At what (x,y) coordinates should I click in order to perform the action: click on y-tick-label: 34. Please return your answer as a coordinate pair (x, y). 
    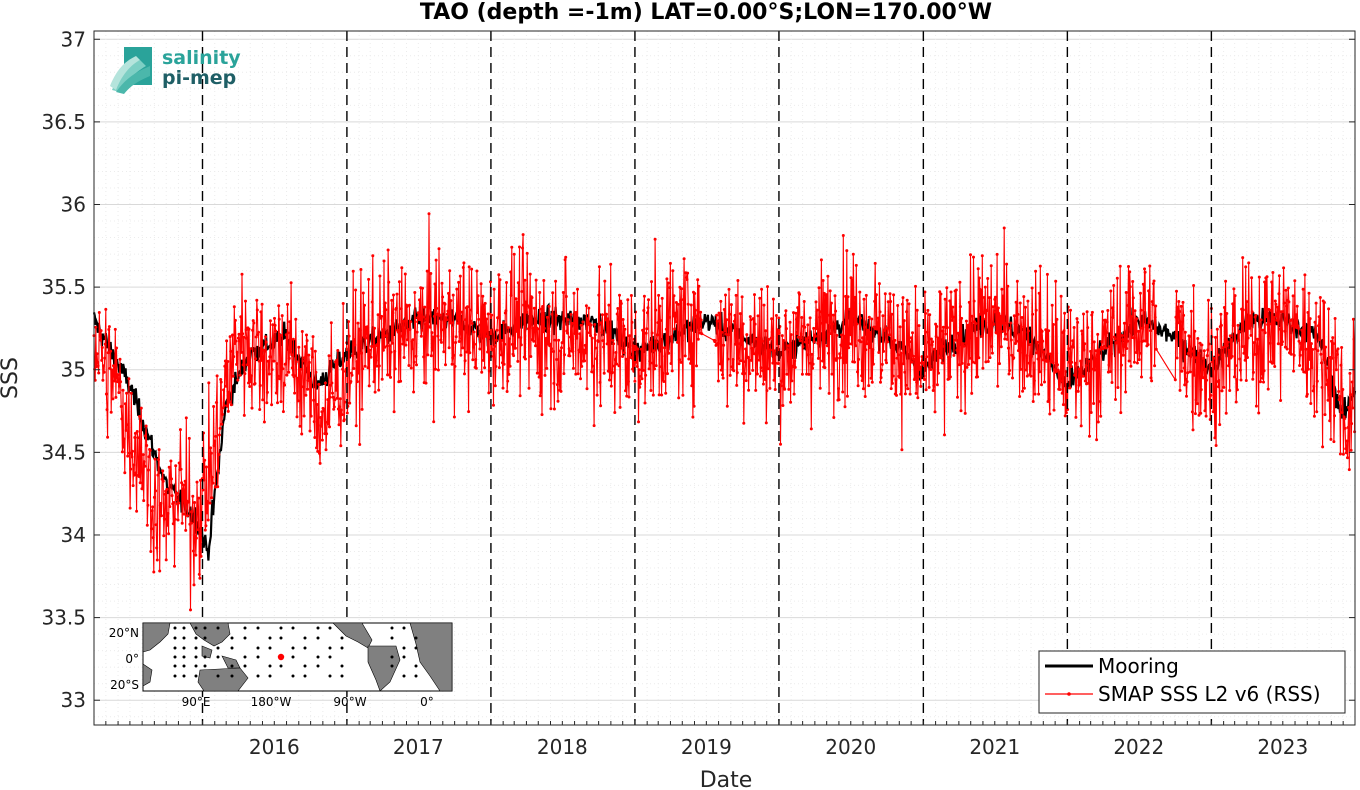
    Looking at the image, I should click on (73, 535).